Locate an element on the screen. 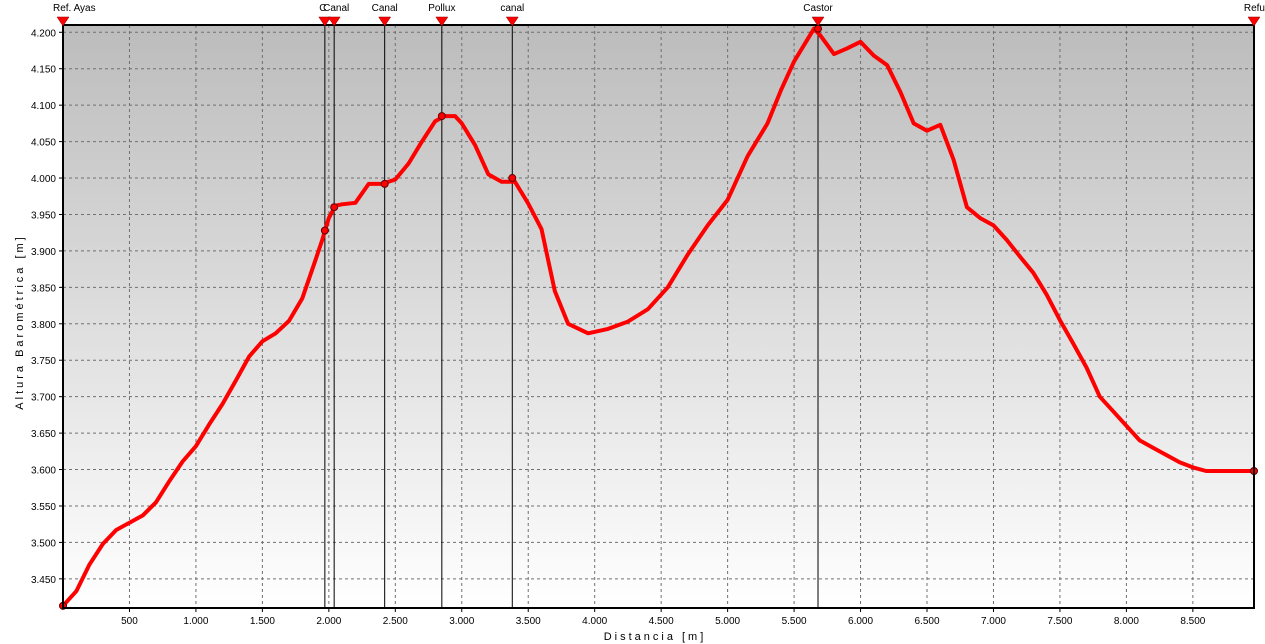 Image resolution: width=1265 pixels, height=644 pixels. y-tick-label: 3.700 is located at coordinates (43, 398).